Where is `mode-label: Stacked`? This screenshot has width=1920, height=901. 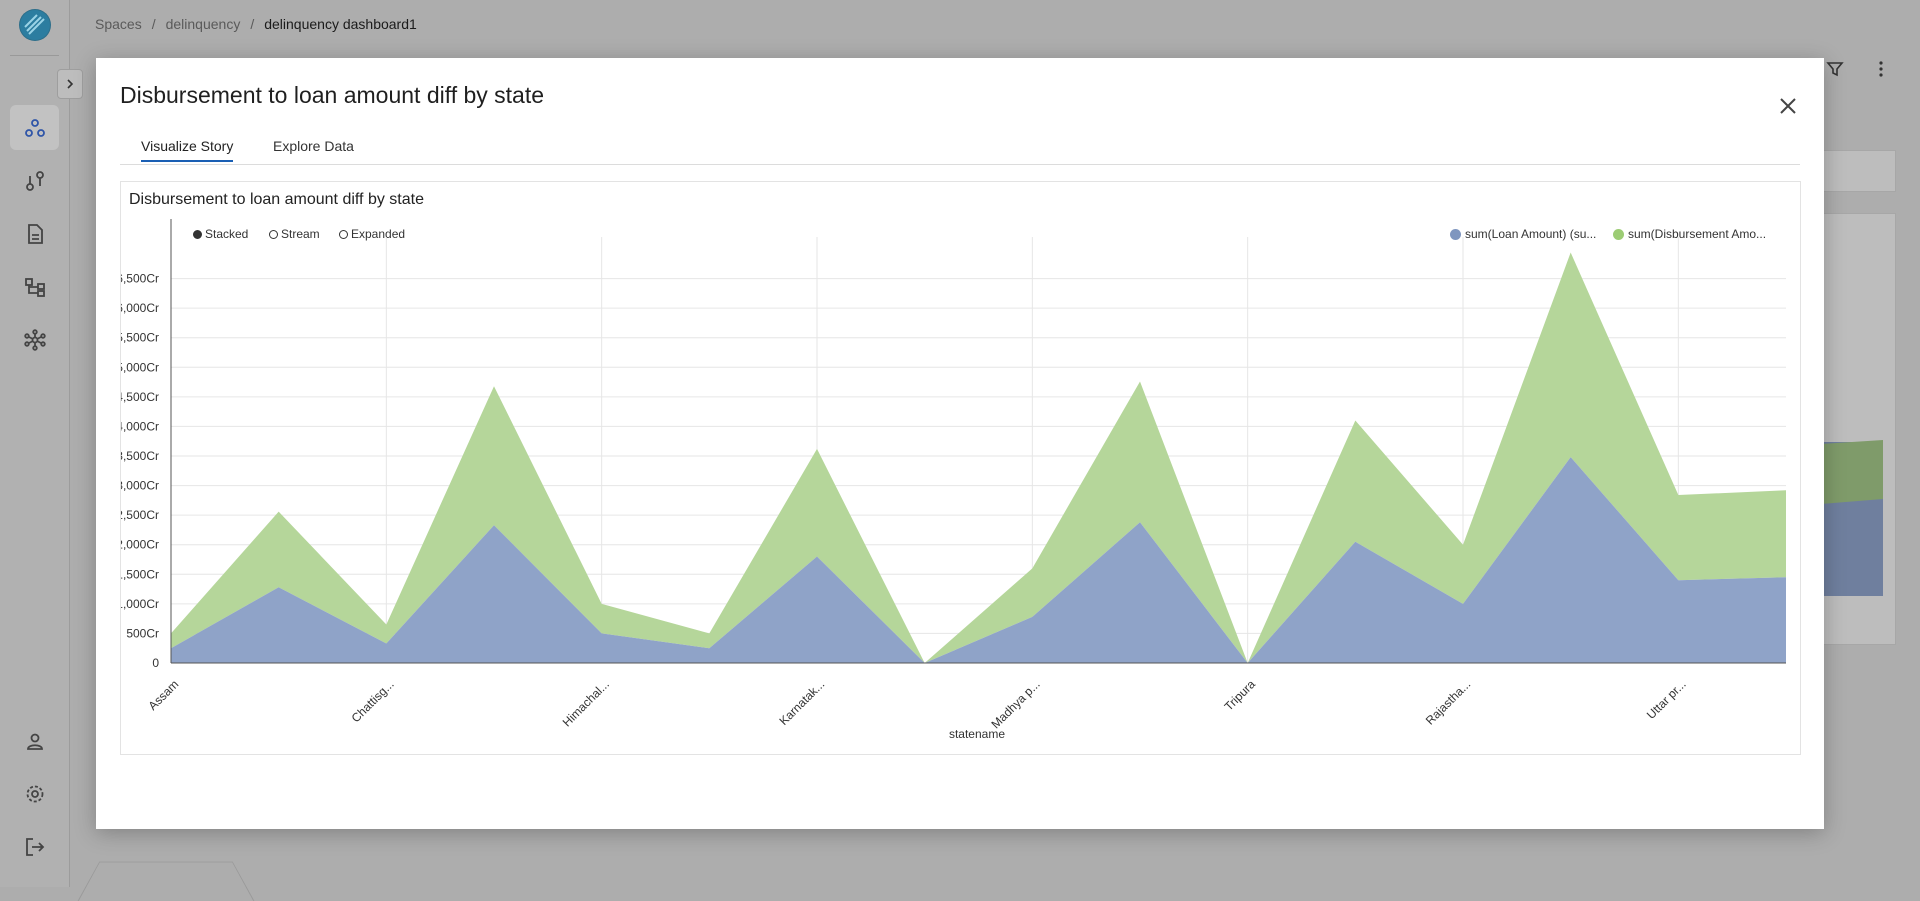
mode-label: Stacked is located at coordinates (227, 234).